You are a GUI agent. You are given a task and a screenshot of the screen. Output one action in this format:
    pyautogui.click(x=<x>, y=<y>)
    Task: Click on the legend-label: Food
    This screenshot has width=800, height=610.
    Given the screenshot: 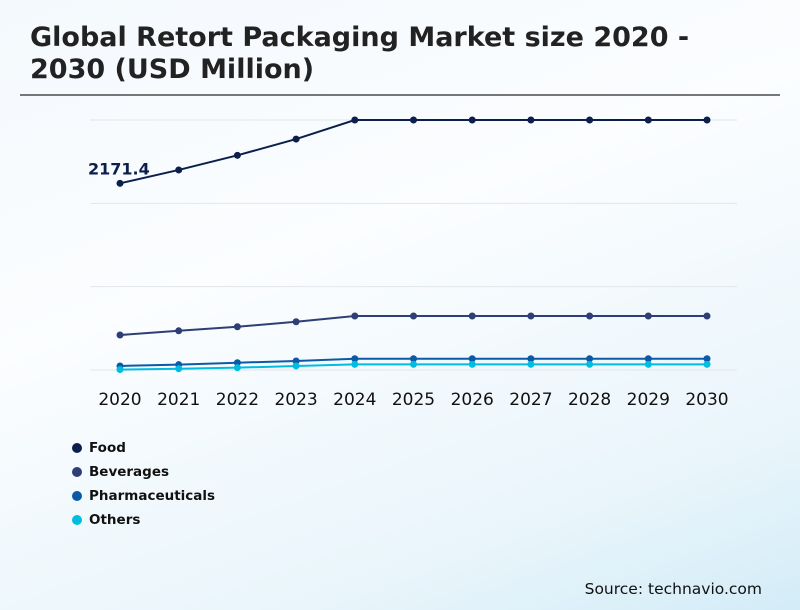 What is the action you would take?
    pyautogui.click(x=107, y=448)
    